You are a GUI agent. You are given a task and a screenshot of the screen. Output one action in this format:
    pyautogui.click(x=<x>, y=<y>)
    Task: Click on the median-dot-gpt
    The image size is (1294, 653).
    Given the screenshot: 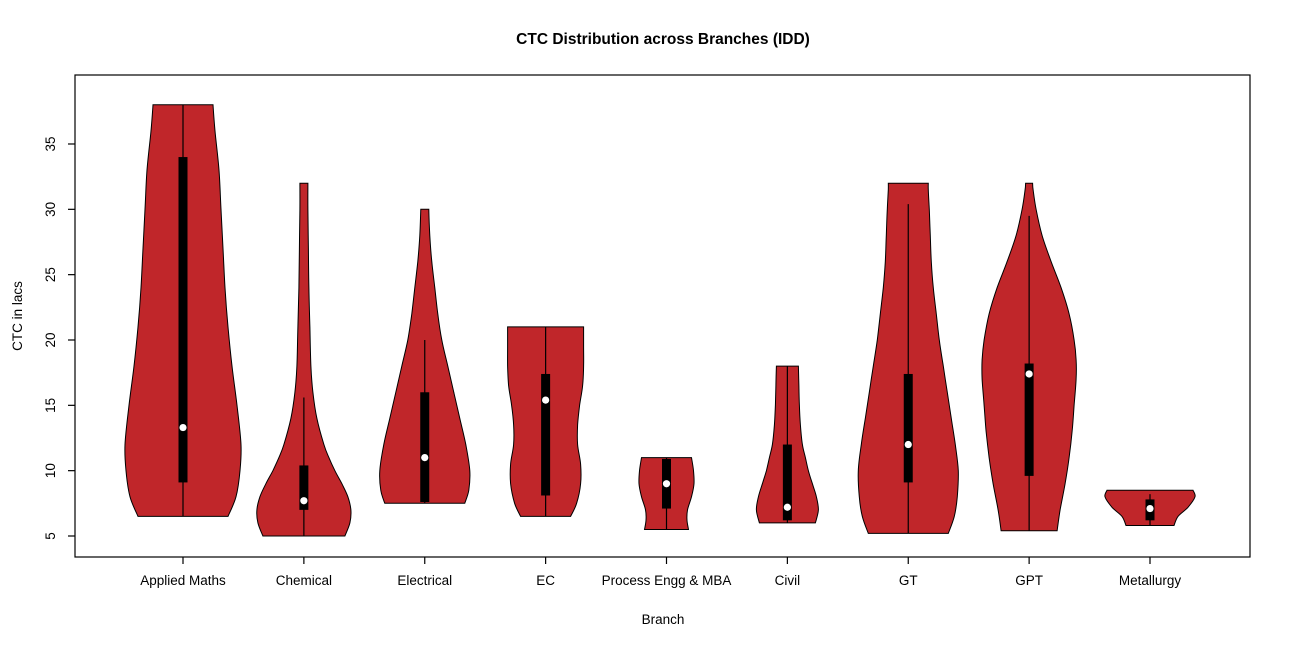 What is the action you would take?
    pyautogui.click(x=1029, y=374)
    